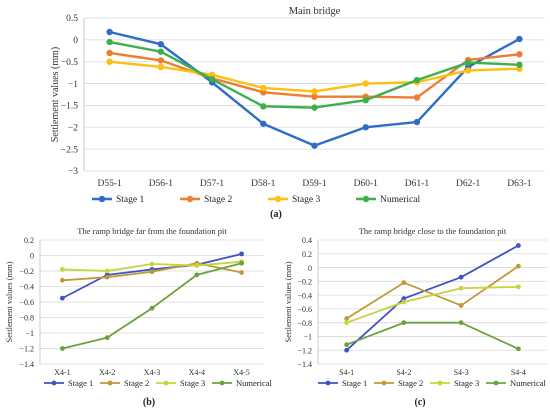 The width and height of the screenshot is (550, 411). I want to click on y-tick-label: −2.5, so click(69, 150).